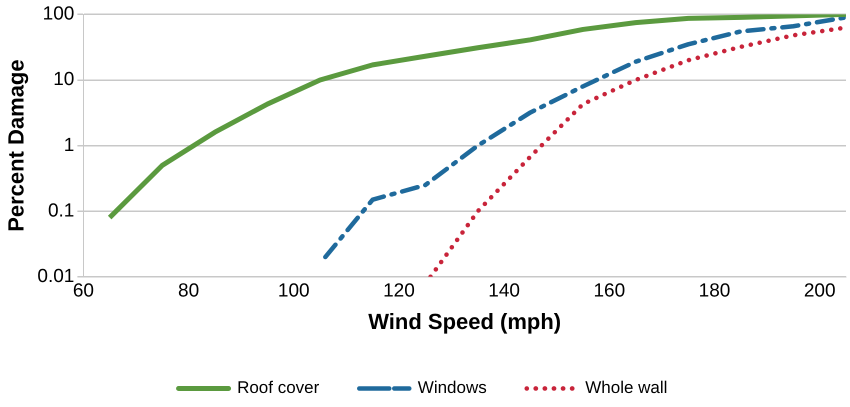  I want to click on legend-label: Windows, so click(452, 388).